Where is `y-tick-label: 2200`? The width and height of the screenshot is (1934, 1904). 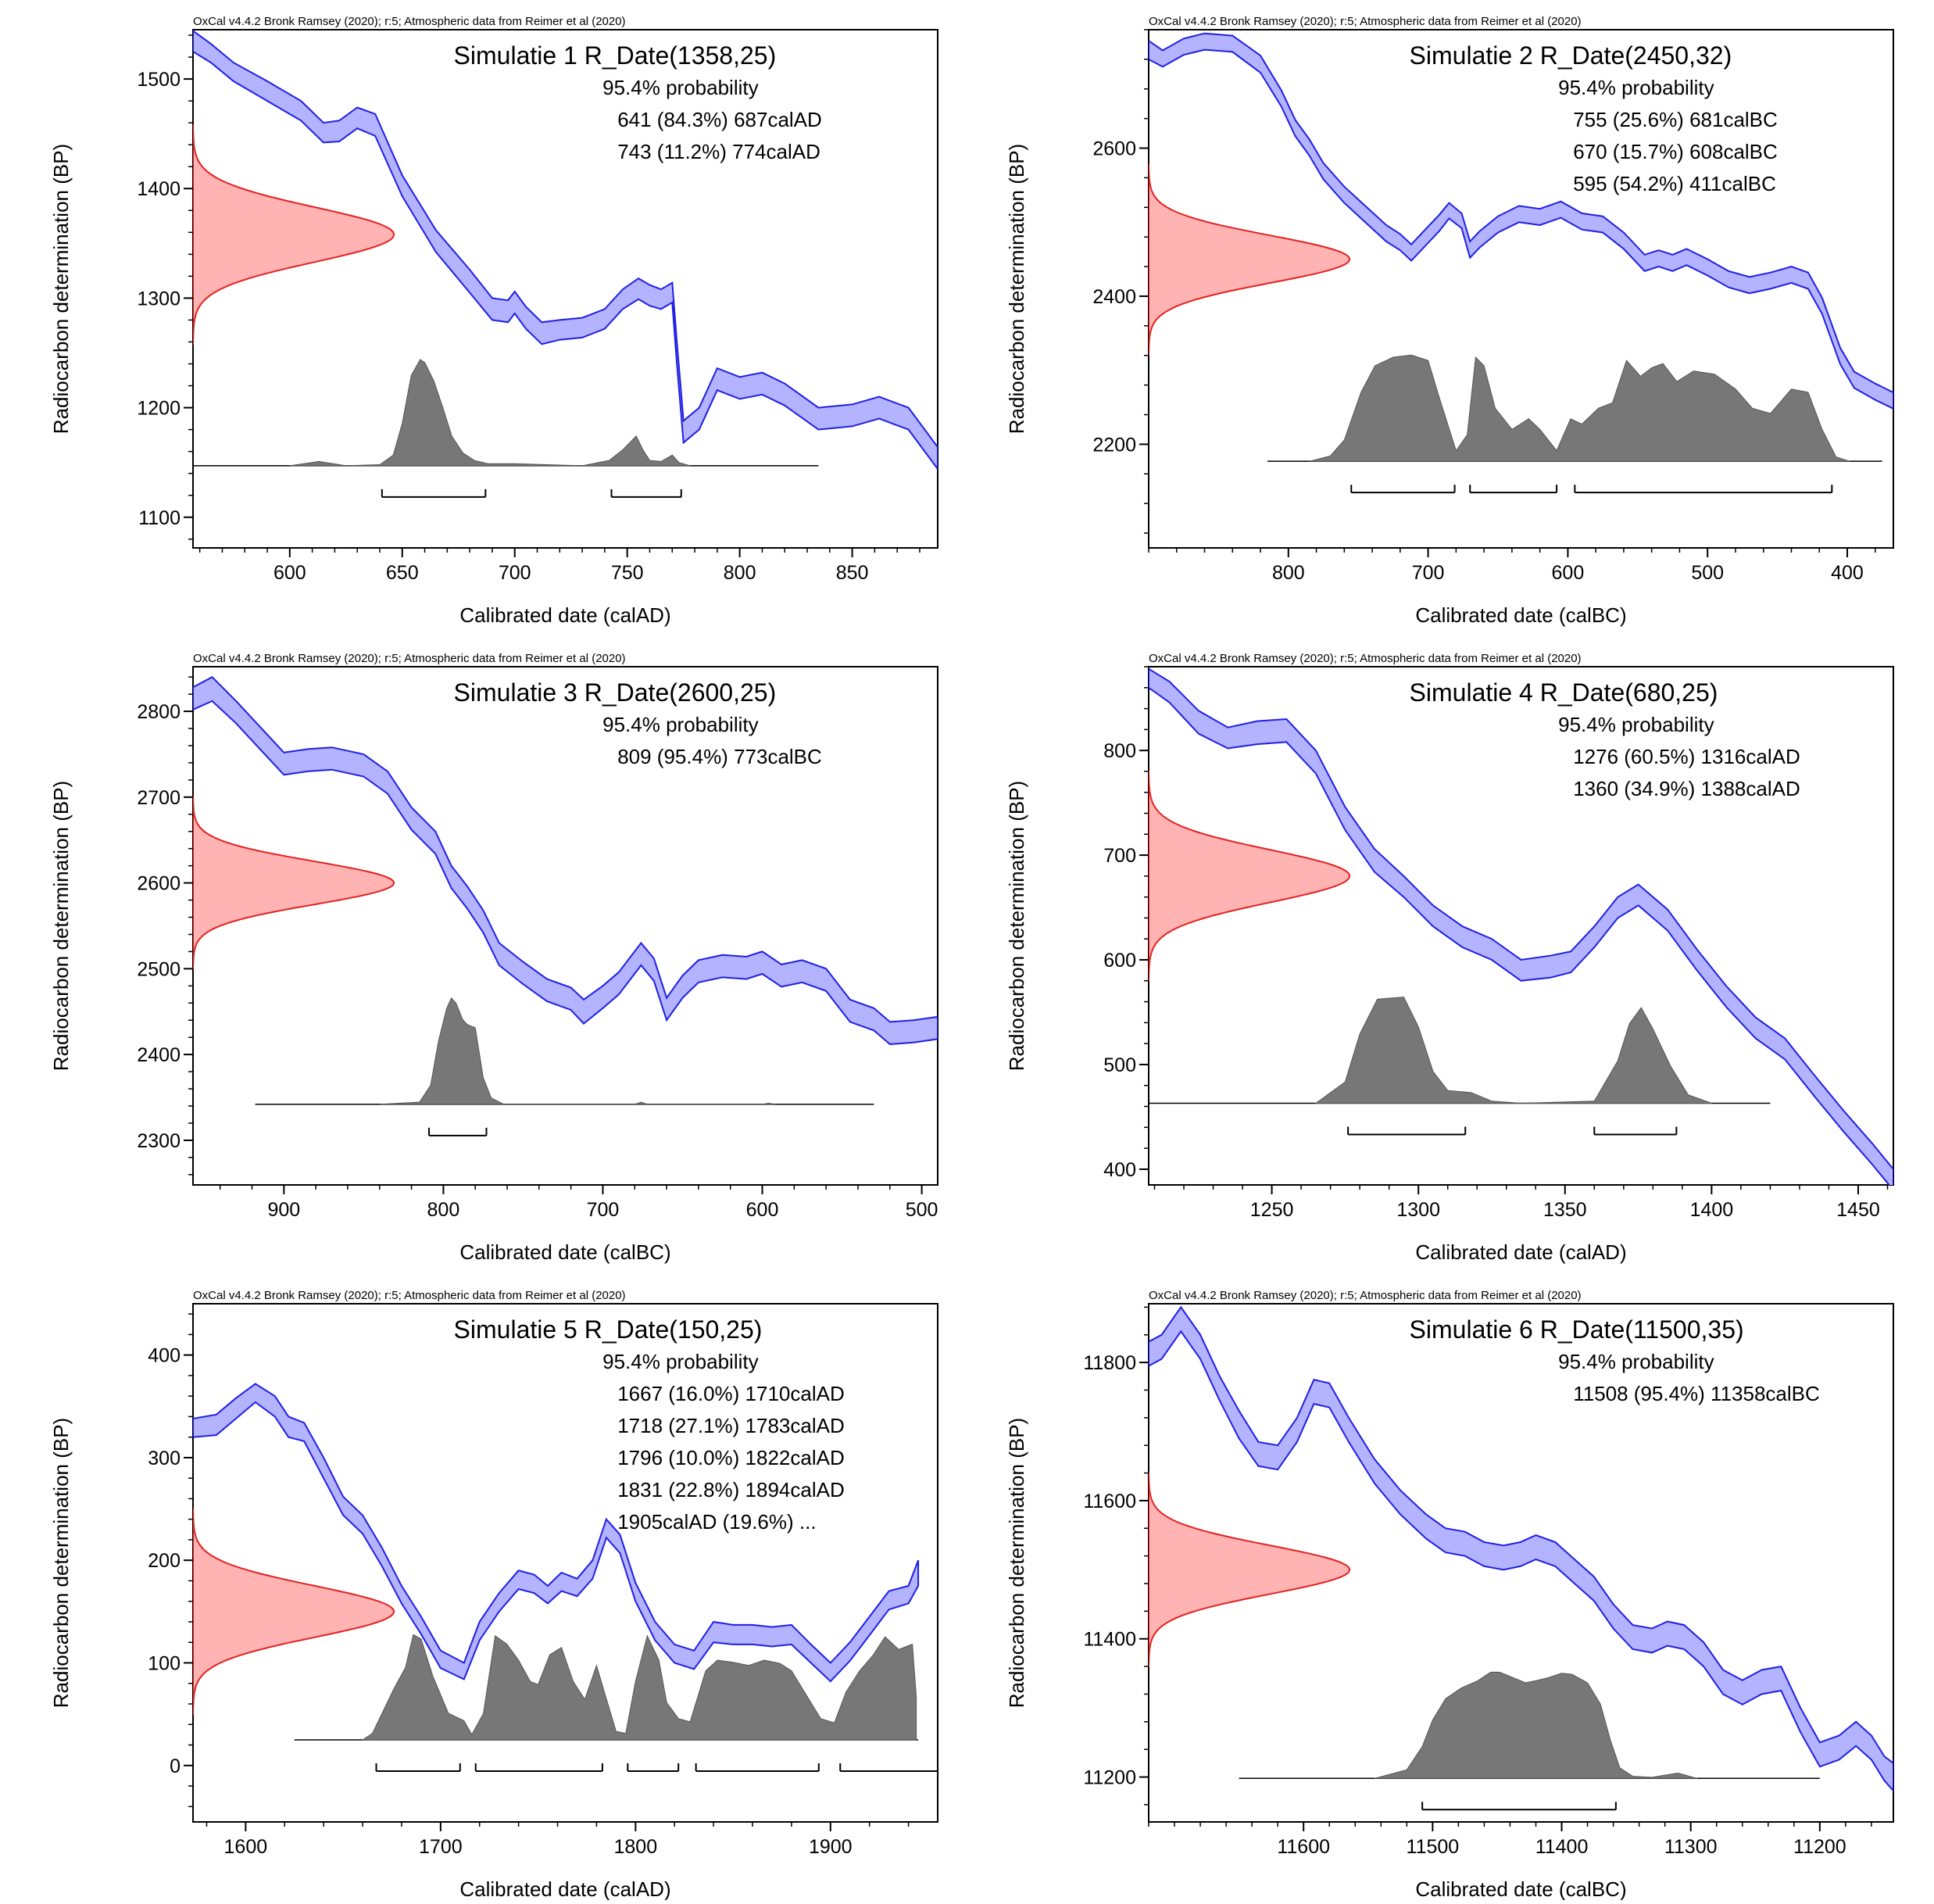
y-tick-label: 2200 is located at coordinates (1114, 445).